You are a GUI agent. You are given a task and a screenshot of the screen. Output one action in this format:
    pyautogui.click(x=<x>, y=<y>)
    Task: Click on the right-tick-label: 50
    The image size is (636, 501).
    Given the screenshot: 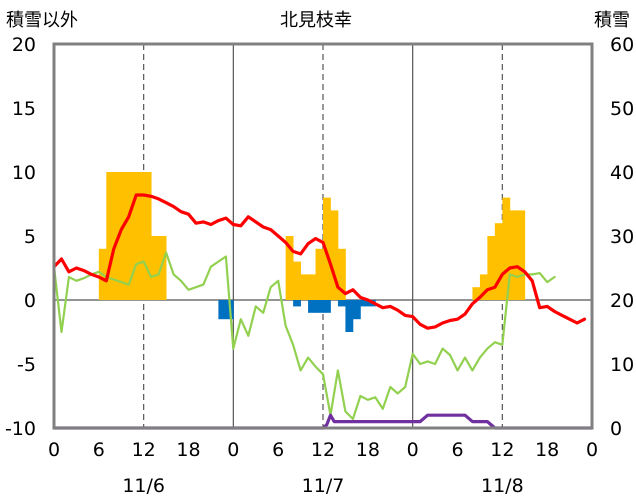 What is the action you would take?
    pyautogui.click(x=622, y=109)
    